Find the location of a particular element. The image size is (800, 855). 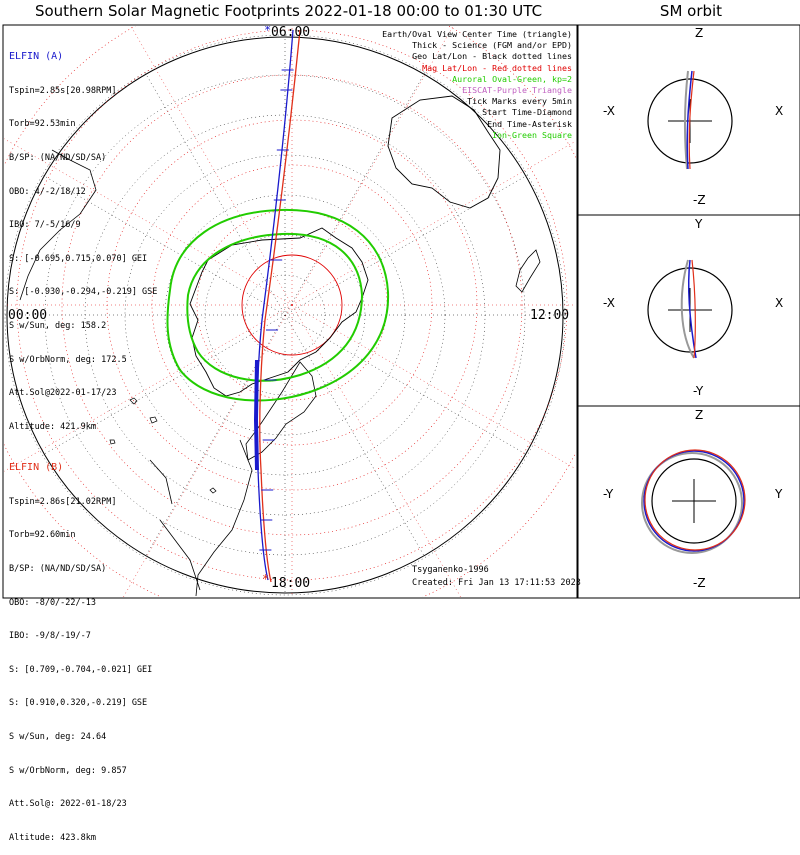

model-credit: Tsyganenko-1996 is located at coordinates (450, 570).